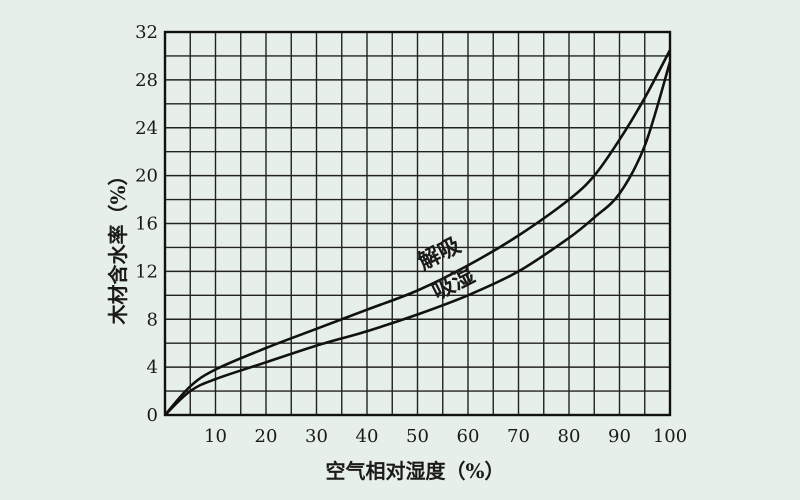  Describe the element at coordinates (569, 436) in the screenshot. I see `x-tick-label: 80` at that location.